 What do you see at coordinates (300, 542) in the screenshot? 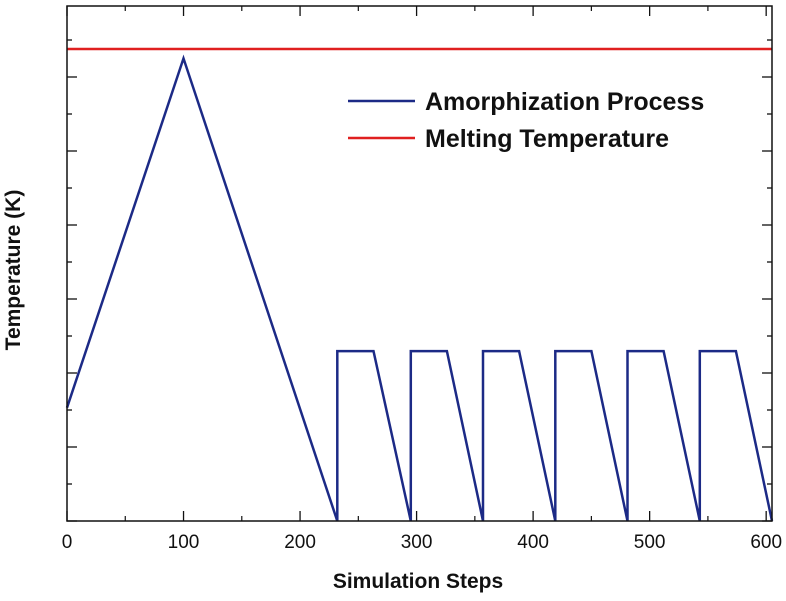
I see `x-tick-label: 200` at bounding box center [300, 542].